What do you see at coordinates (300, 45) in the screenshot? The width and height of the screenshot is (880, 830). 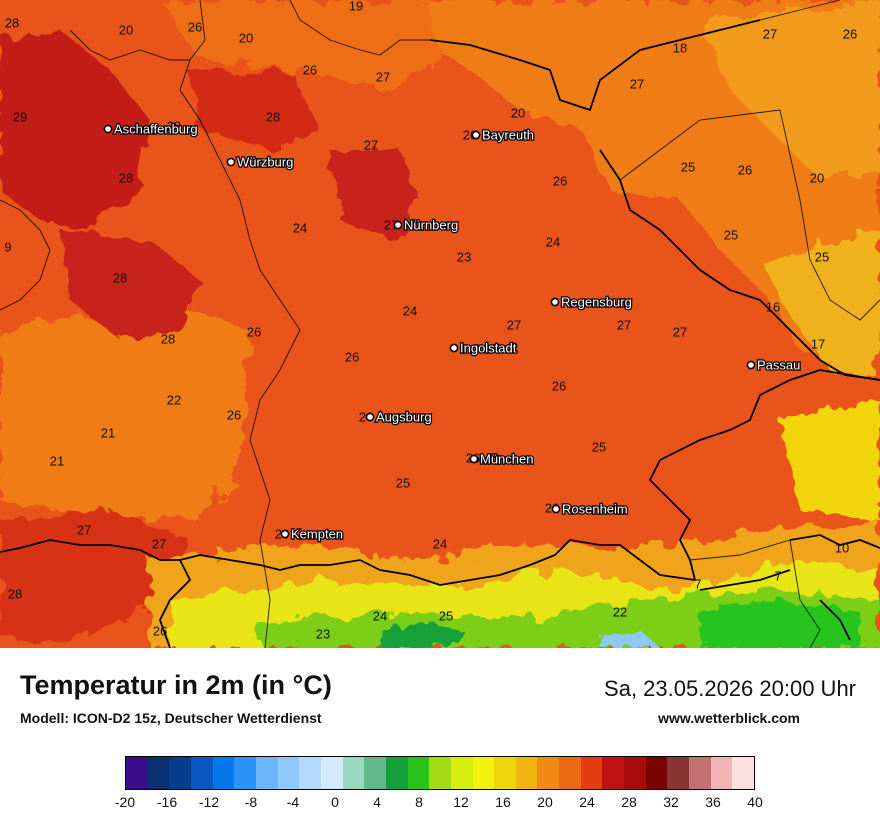 I see `zone-center-north-orange` at bounding box center [300, 45].